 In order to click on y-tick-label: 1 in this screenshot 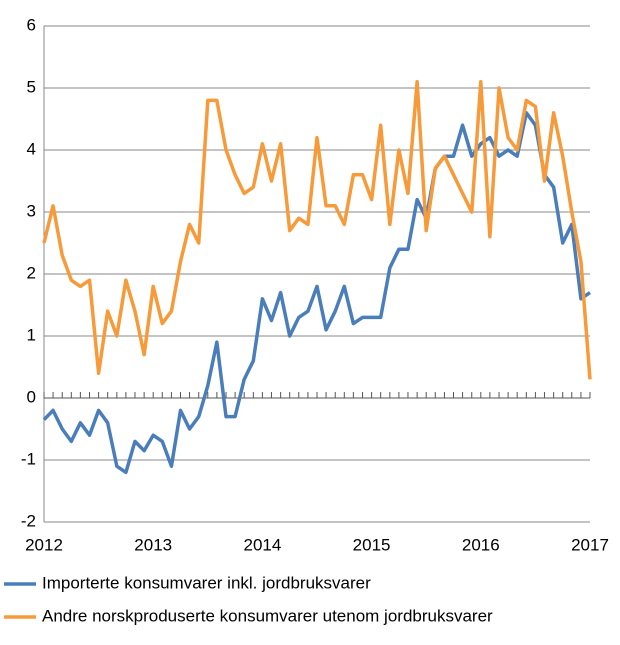, I will do `click(31, 334)`.